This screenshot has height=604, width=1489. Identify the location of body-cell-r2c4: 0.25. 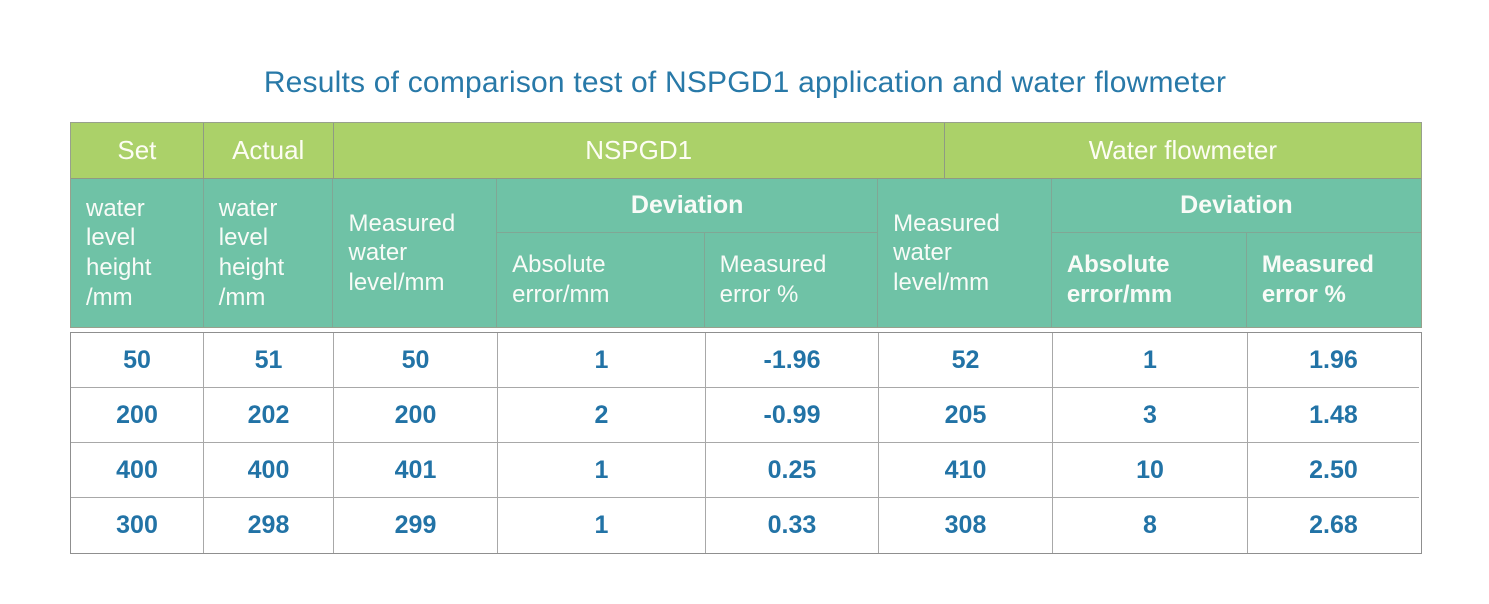
(792, 470).